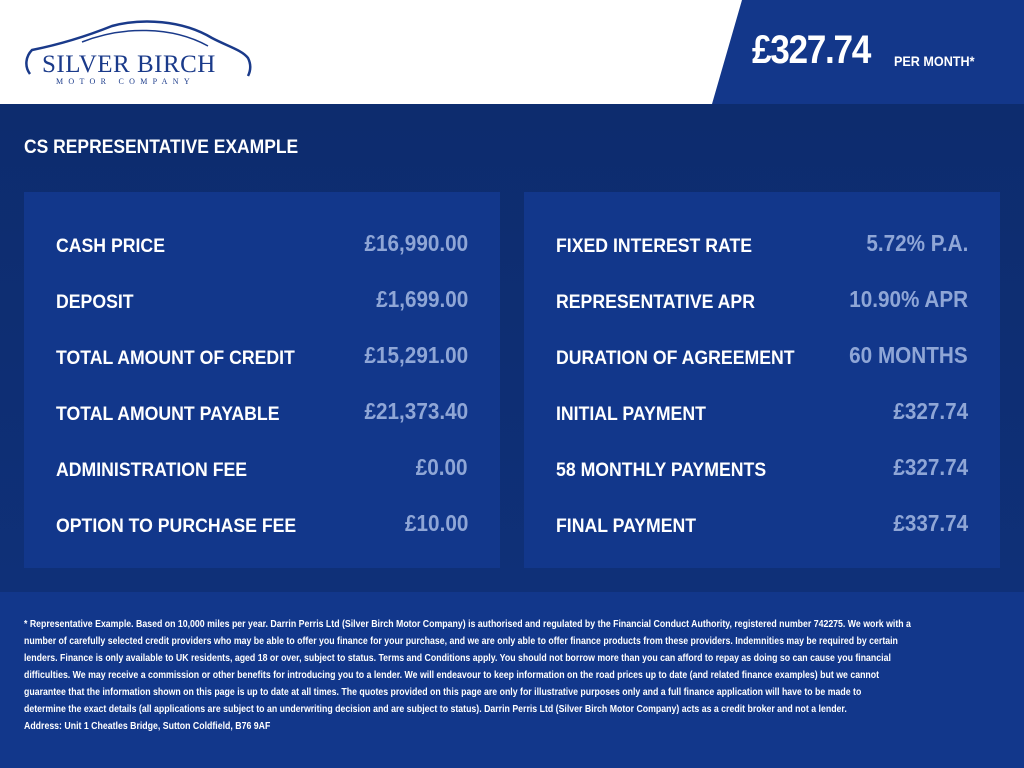  Describe the element at coordinates (442, 467) in the screenshot. I see `row-value: £0.00` at that location.